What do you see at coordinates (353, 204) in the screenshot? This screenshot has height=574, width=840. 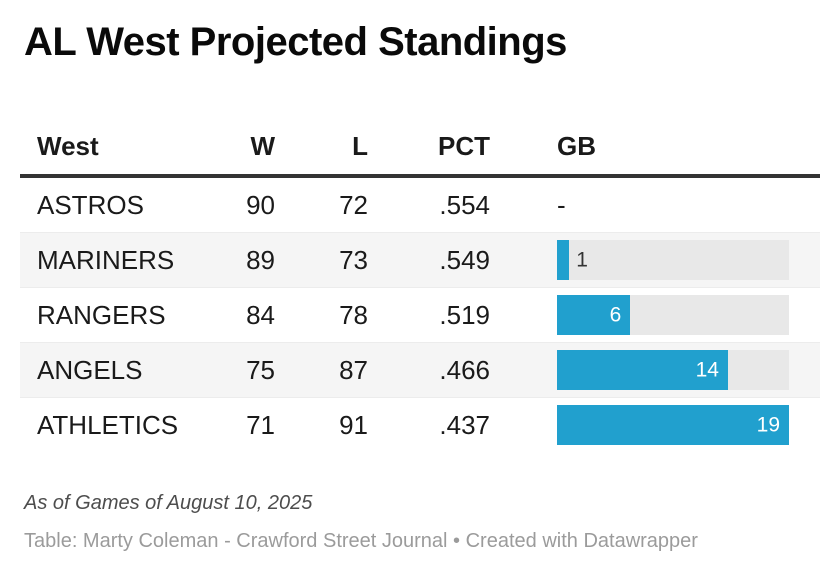 I see `losses-cell: 72` at bounding box center [353, 204].